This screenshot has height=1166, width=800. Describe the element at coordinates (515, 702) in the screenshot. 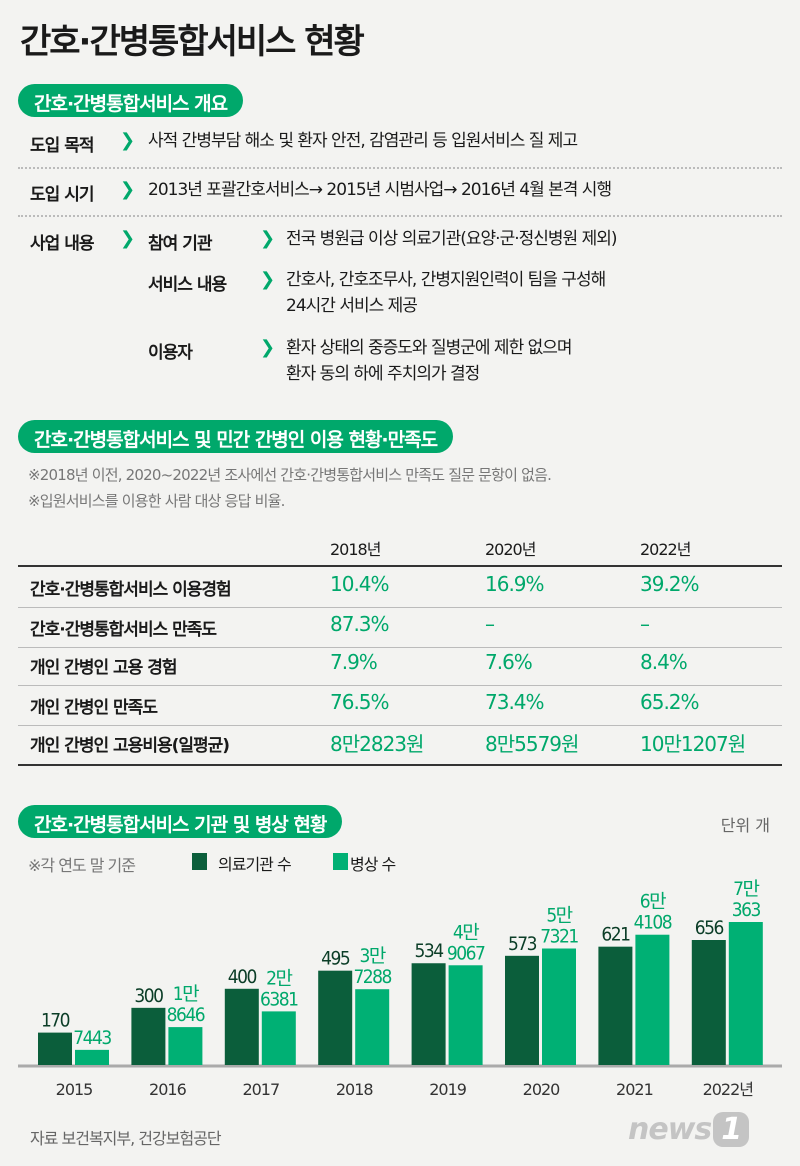

I see `table-cell: 73.4%` at that location.